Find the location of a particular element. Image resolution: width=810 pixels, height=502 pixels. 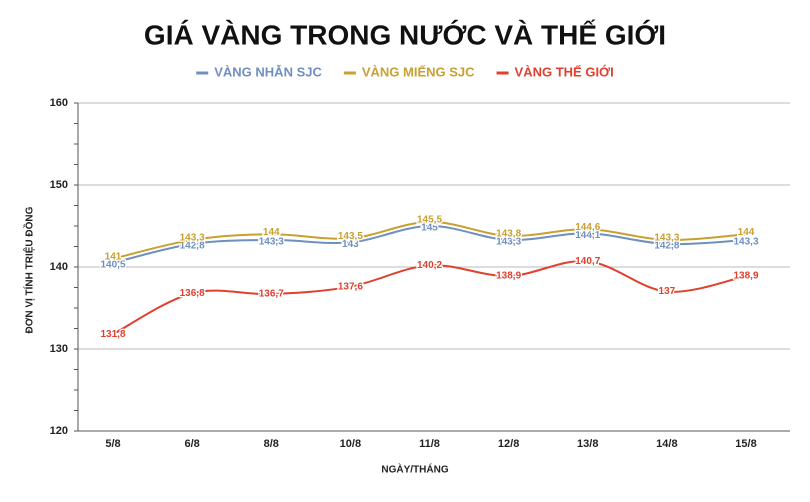

value-label: 140,5 is located at coordinates (112, 265).